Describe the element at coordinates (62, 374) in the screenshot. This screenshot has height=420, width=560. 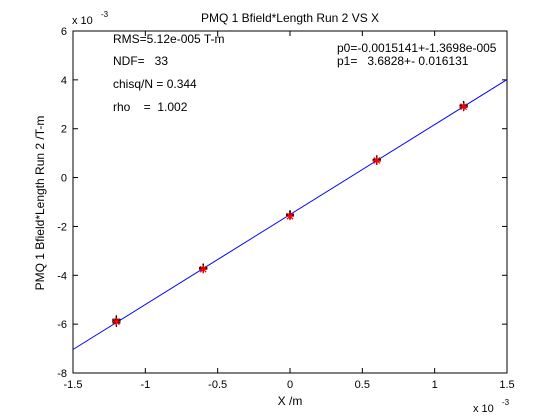
I see `y-tick-label: -8` at that location.